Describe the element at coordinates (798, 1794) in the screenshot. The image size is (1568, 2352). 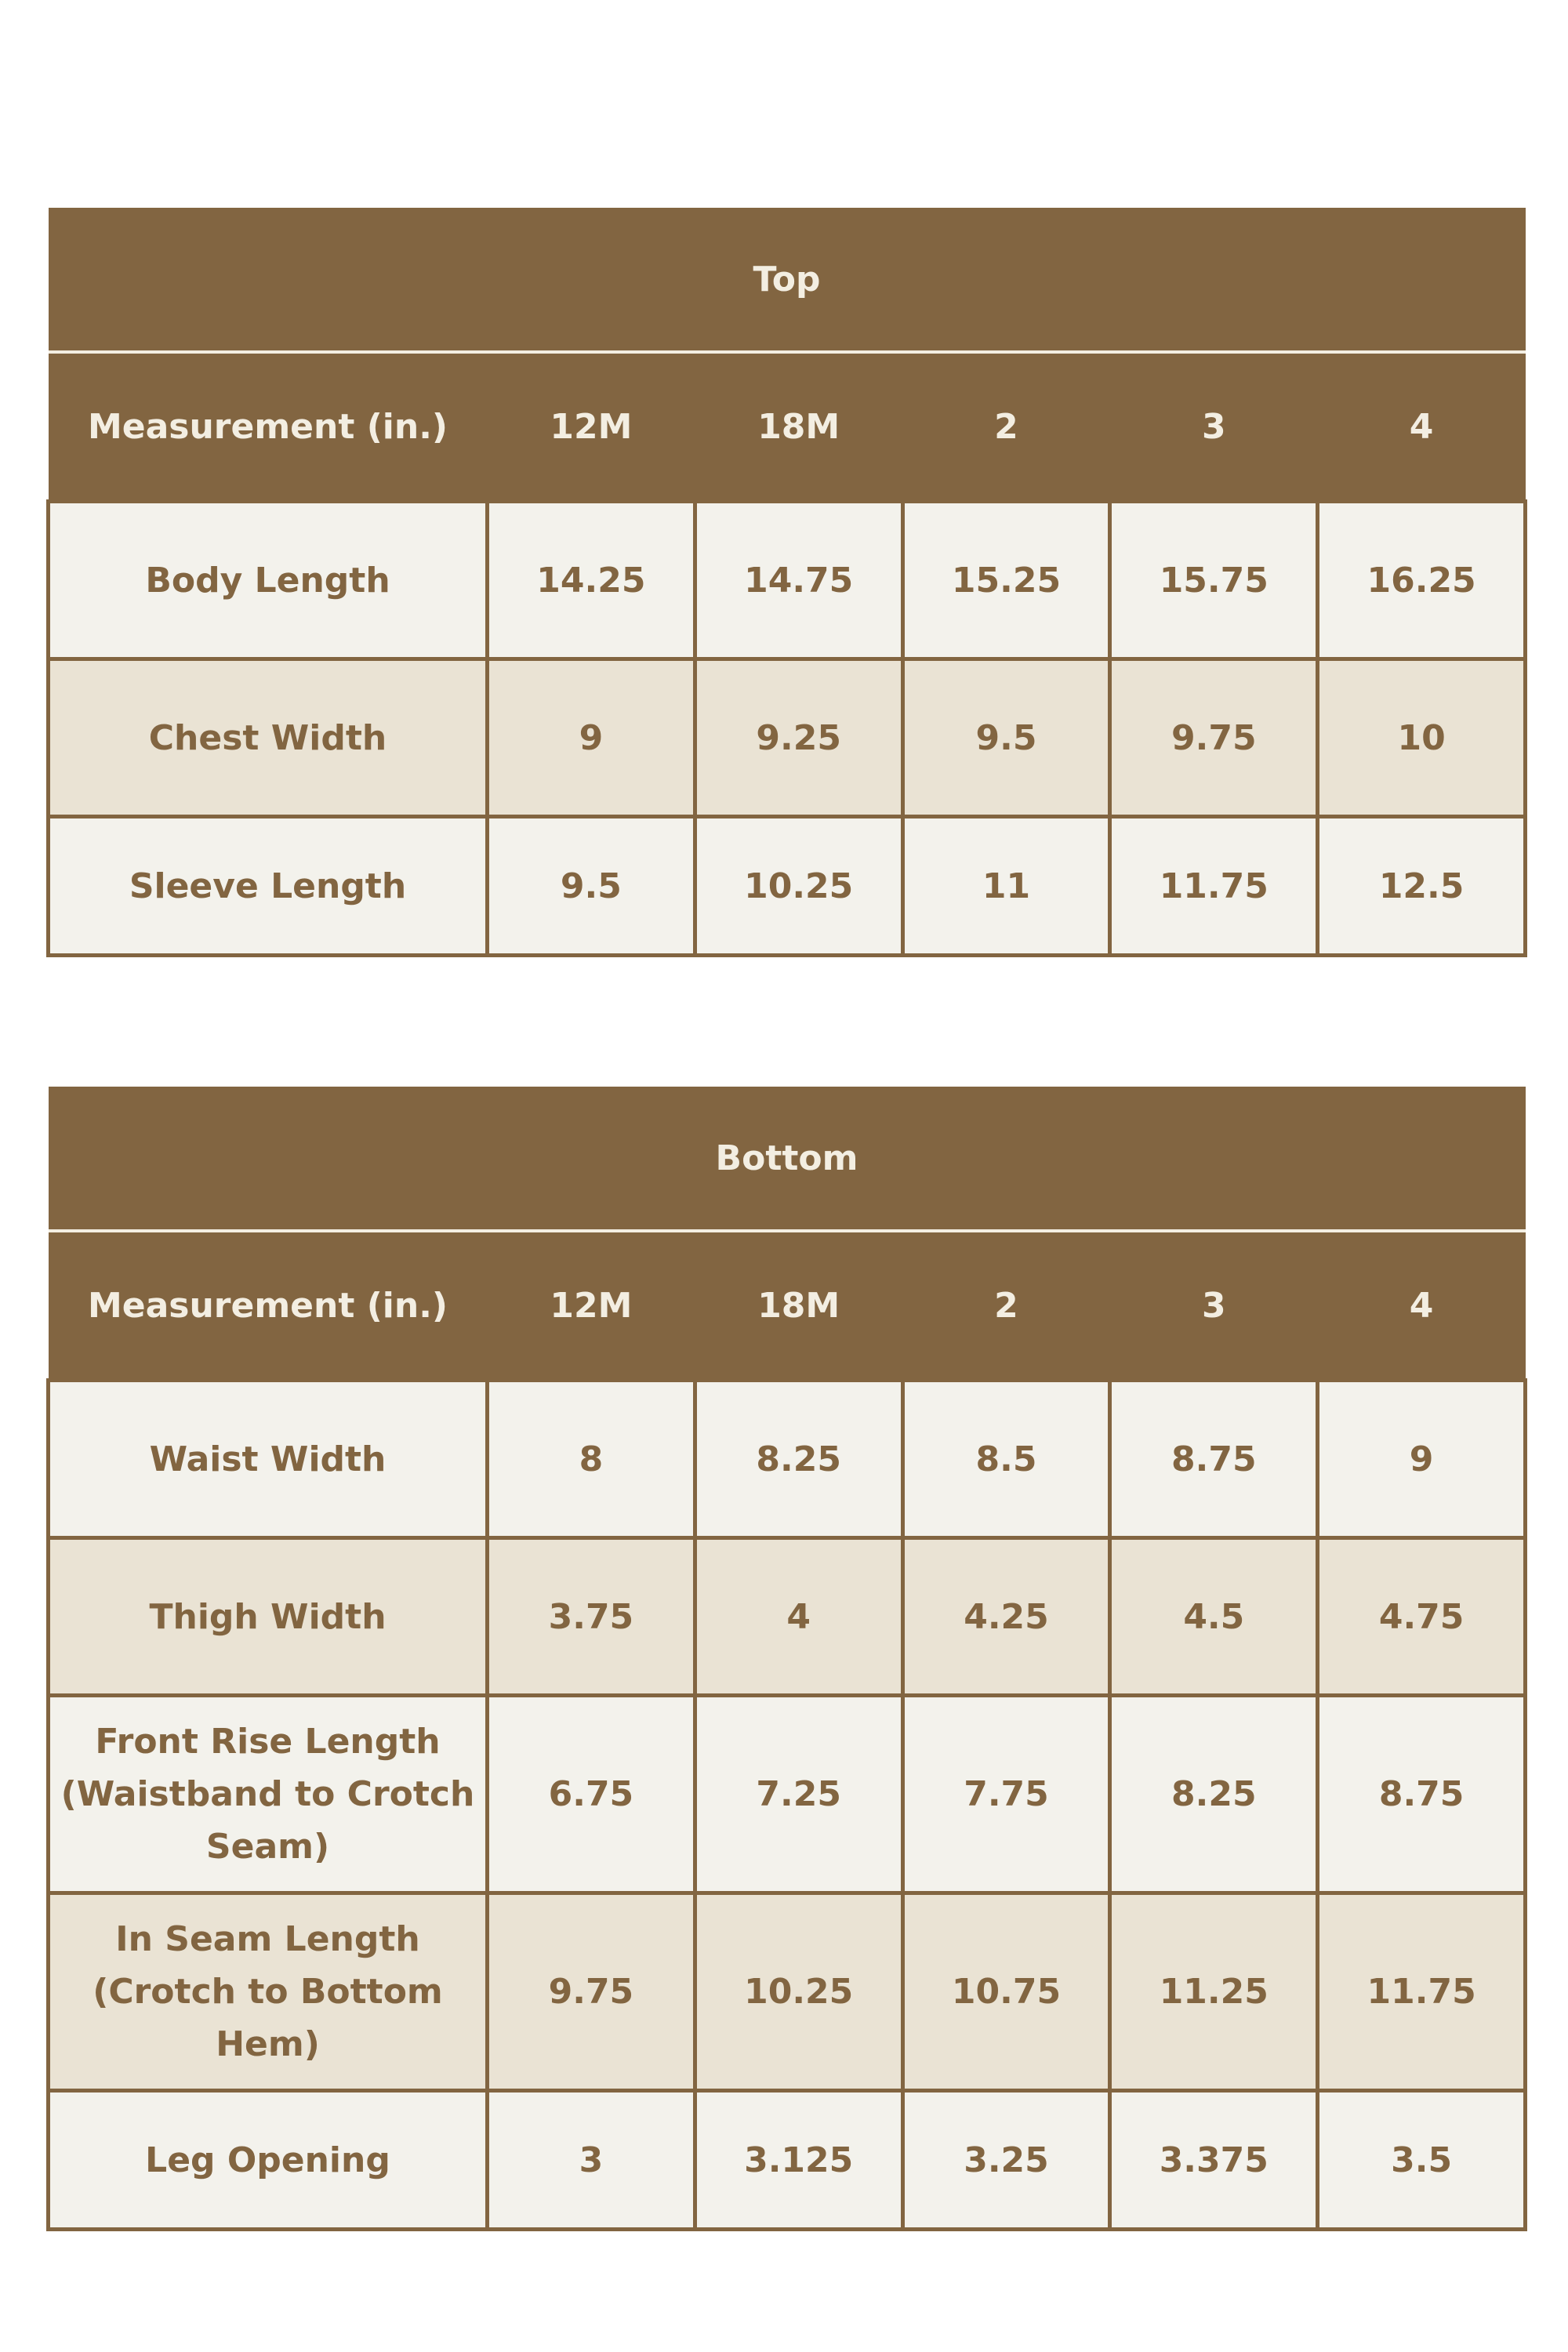
I see `table-cell: 7.25` at that location.